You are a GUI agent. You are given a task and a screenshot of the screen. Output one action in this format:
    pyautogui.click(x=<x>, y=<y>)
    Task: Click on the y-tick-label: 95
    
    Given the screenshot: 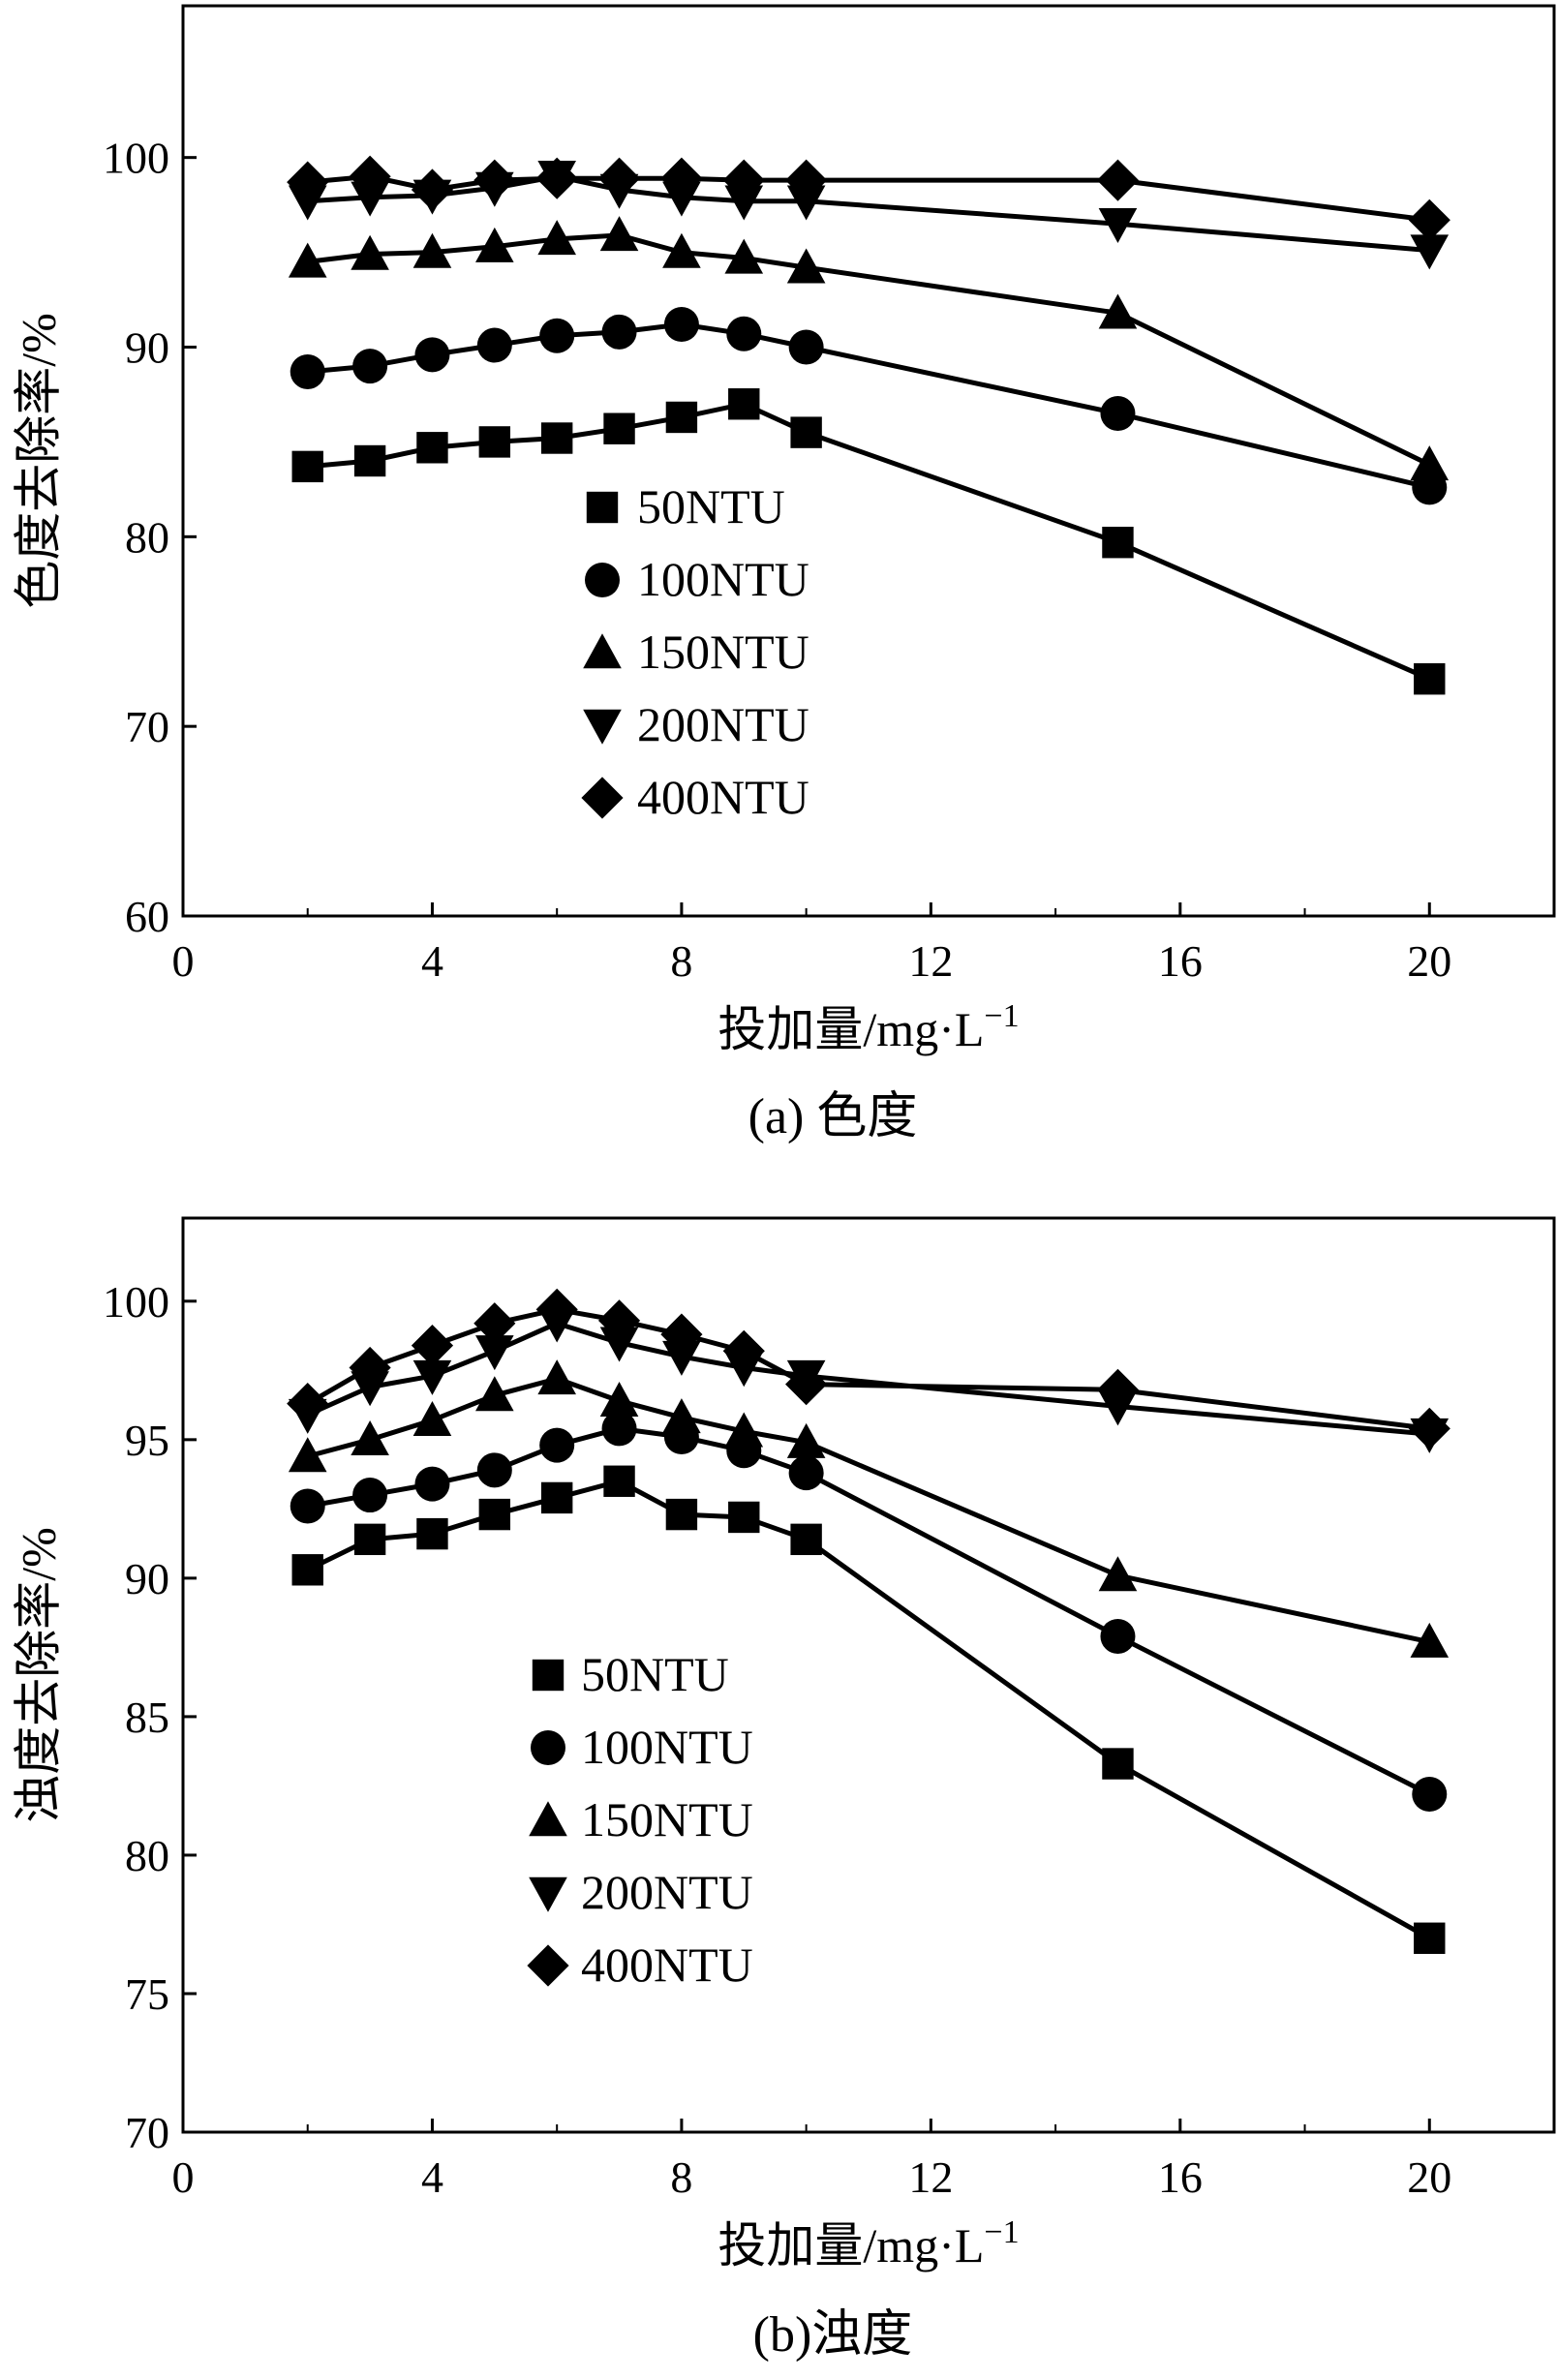 What is the action you would take?
    pyautogui.click(x=147, y=1441)
    